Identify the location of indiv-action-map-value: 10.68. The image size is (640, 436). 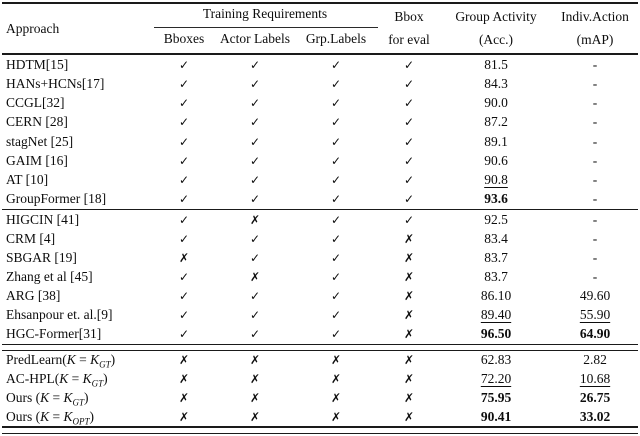
(595, 379).